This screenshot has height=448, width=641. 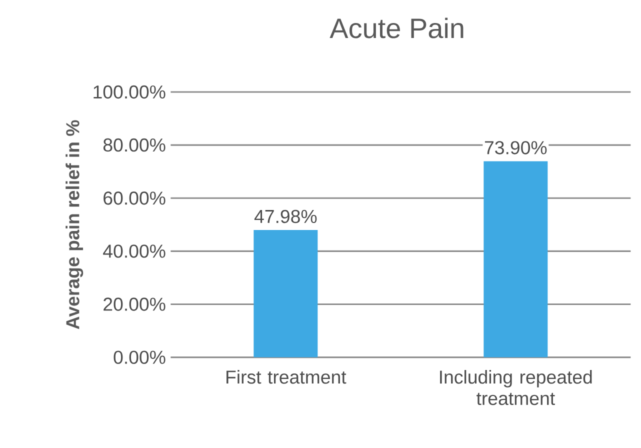 I want to click on y-tick-label: 40.00%, so click(x=134, y=251).